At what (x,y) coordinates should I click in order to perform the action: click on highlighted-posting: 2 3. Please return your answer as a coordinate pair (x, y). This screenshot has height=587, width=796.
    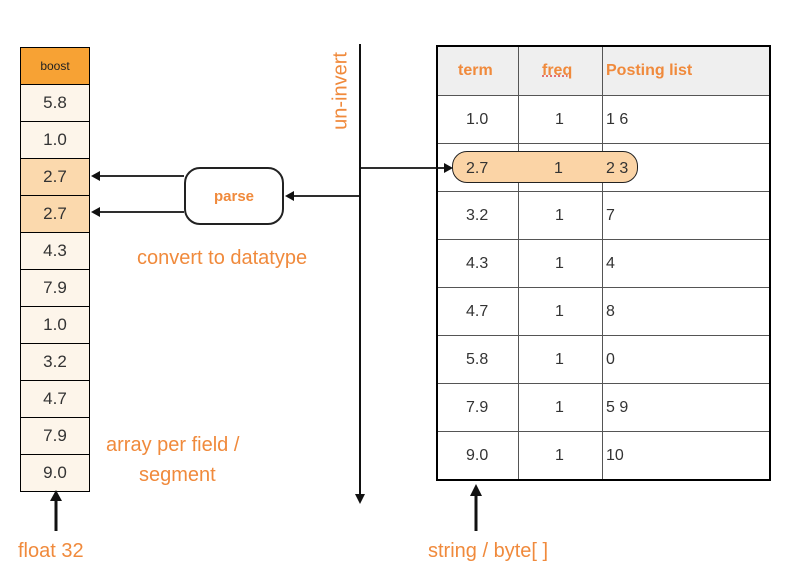
    Looking at the image, I should click on (617, 168).